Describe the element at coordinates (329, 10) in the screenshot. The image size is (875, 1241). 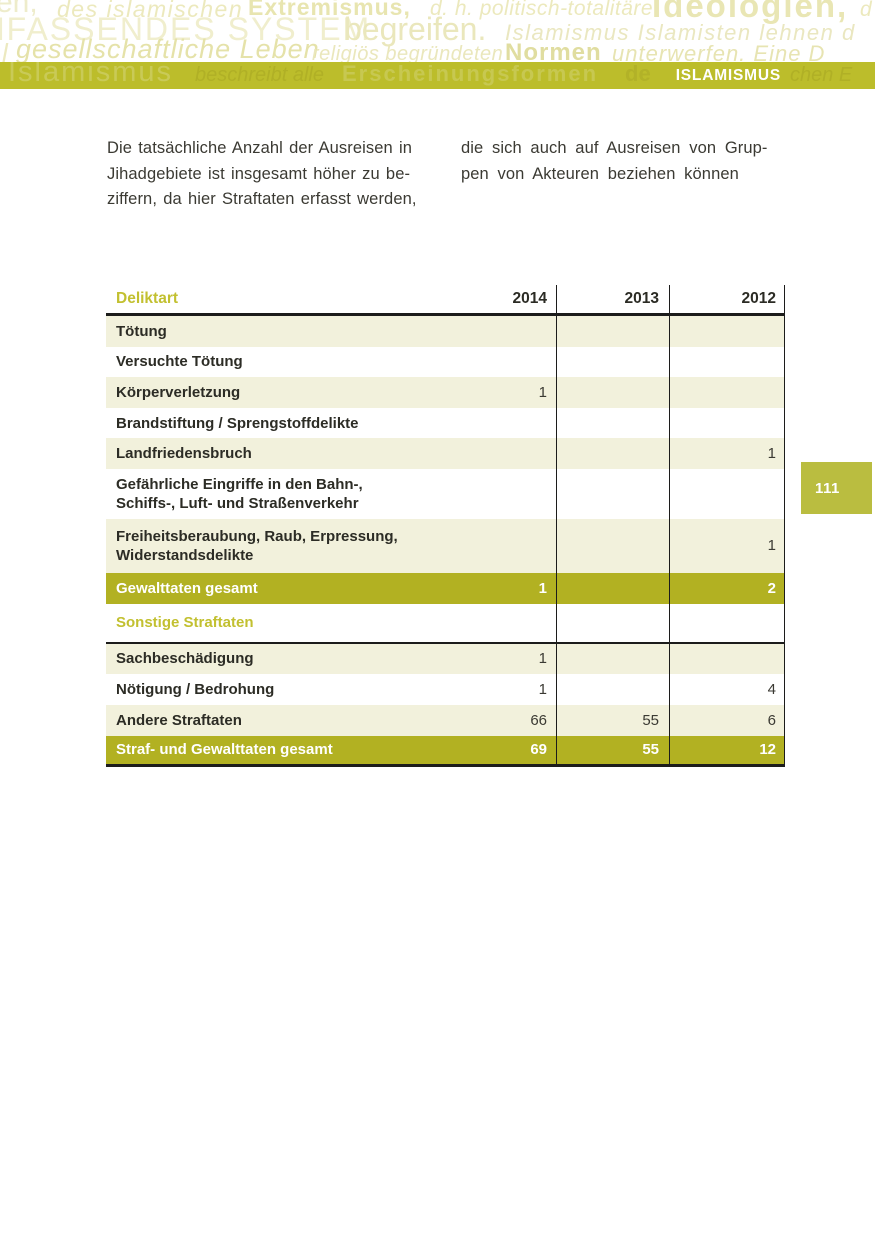
I see `wordcloud-fragment: Extremismus,` at that location.